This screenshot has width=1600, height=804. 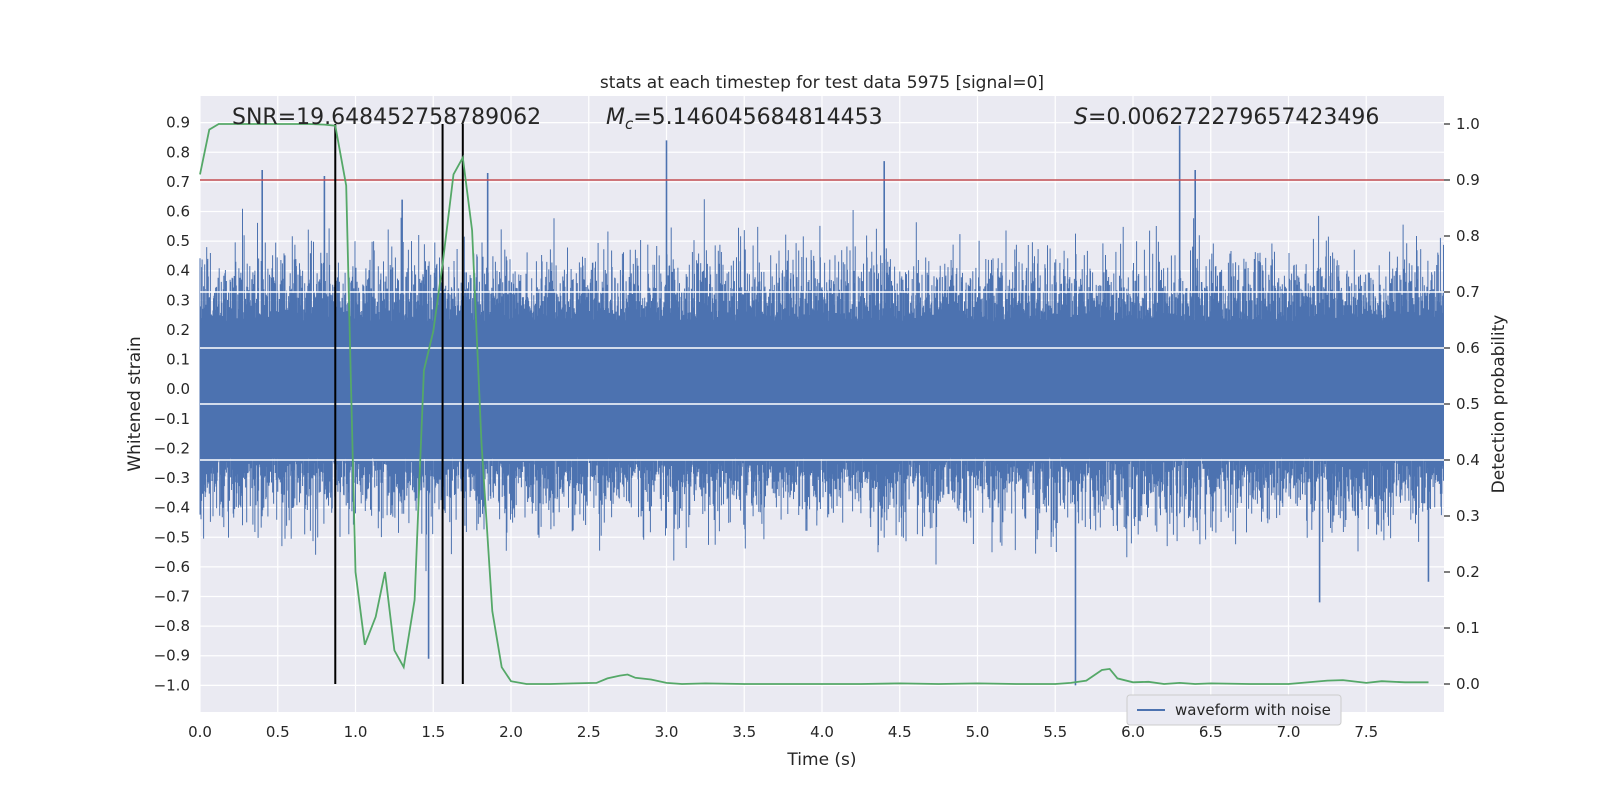 What do you see at coordinates (172, 419) in the screenshot?
I see `y-tick-label: −0.1` at bounding box center [172, 419].